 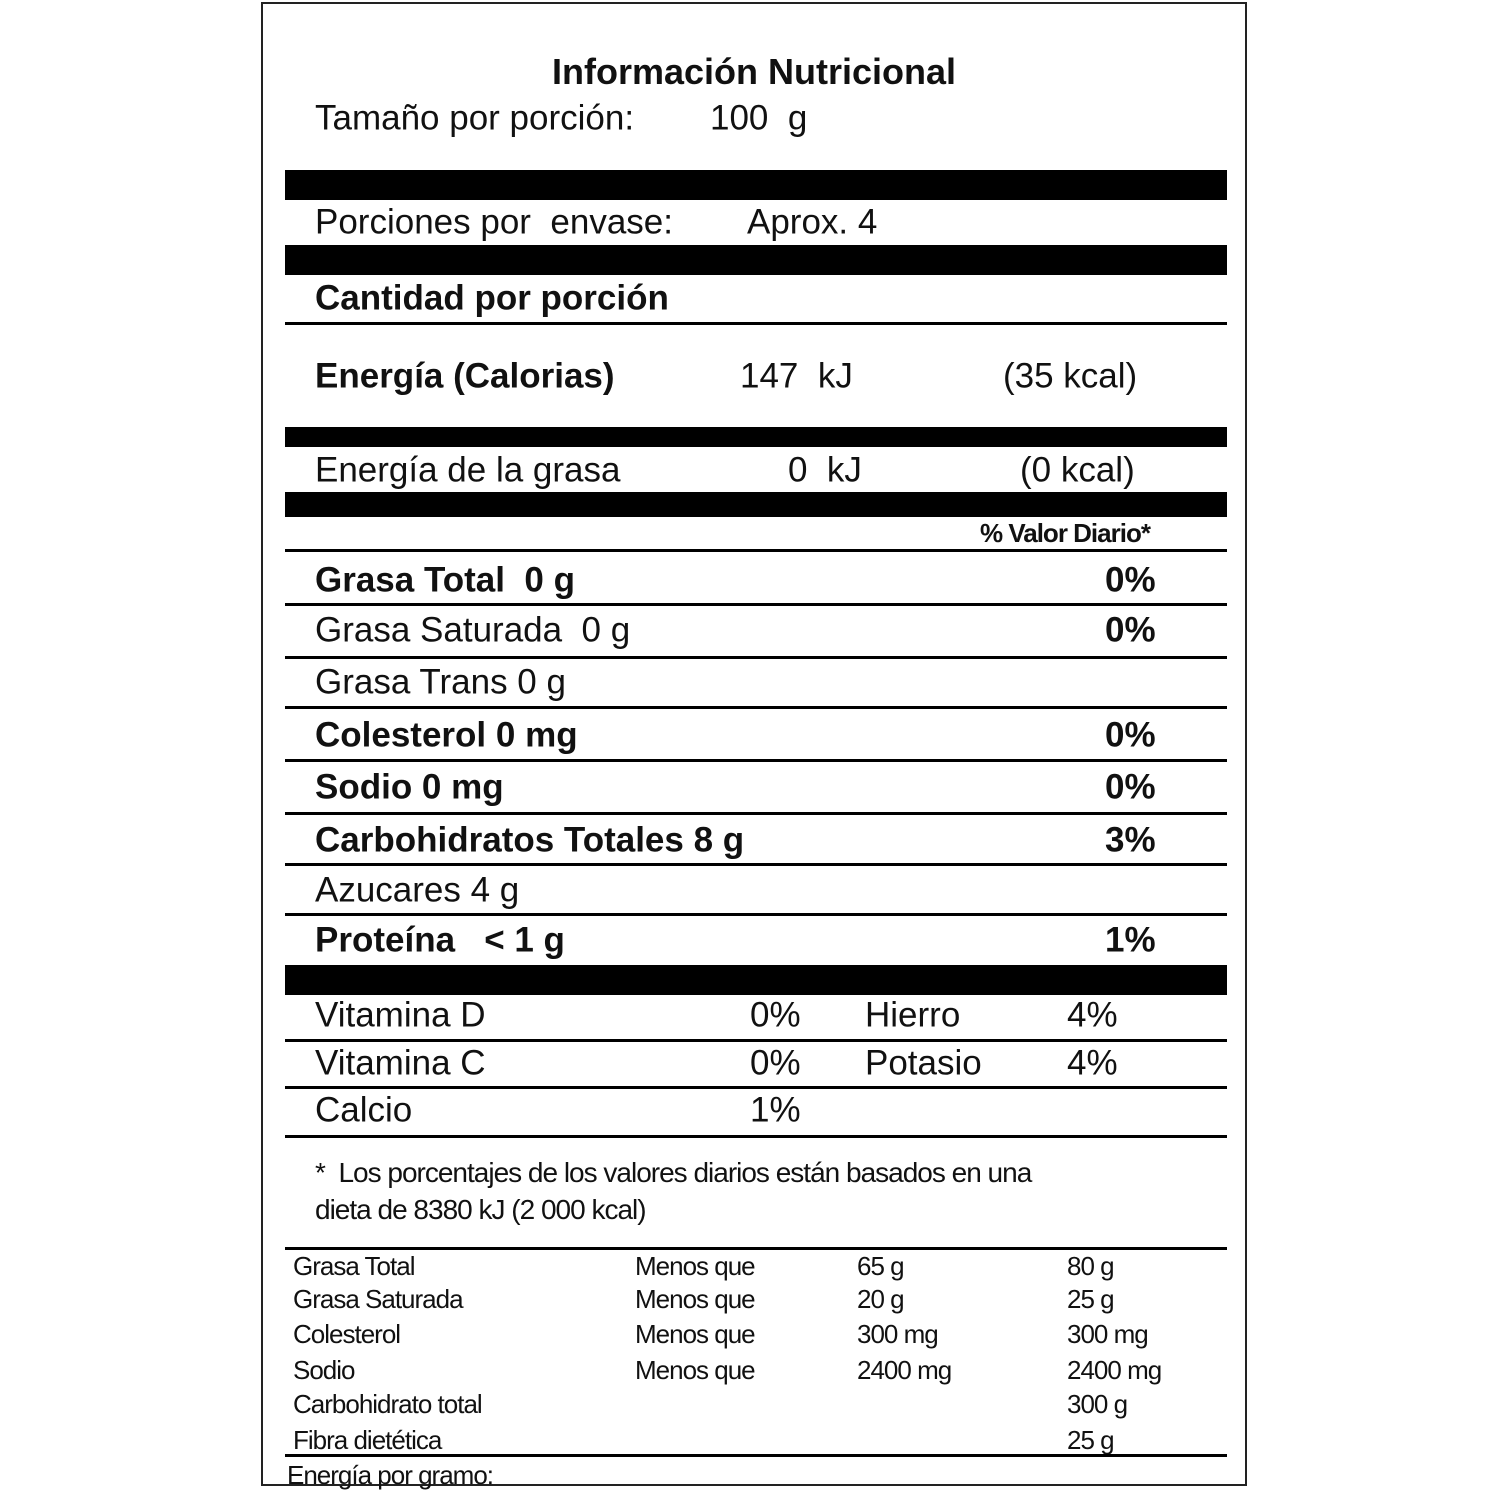 What do you see at coordinates (440, 940) in the screenshot?
I see `nutrient-label: Proteína < 1 g` at bounding box center [440, 940].